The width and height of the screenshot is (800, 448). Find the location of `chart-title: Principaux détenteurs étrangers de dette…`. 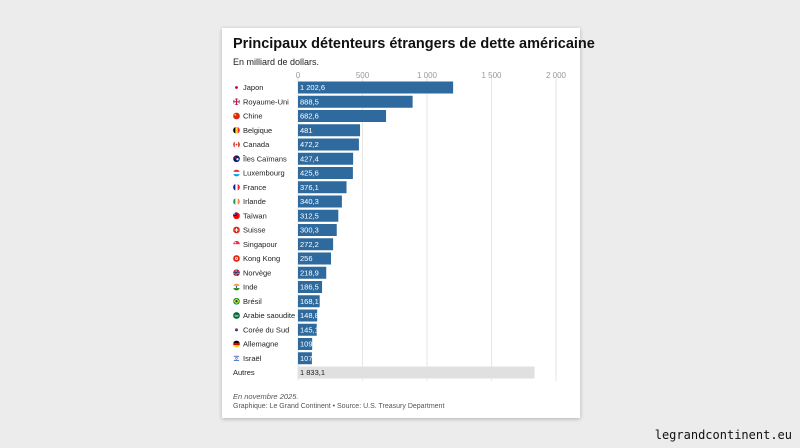

chart-title: Principaux détenteurs étrangers de dette… is located at coordinates (414, 44).